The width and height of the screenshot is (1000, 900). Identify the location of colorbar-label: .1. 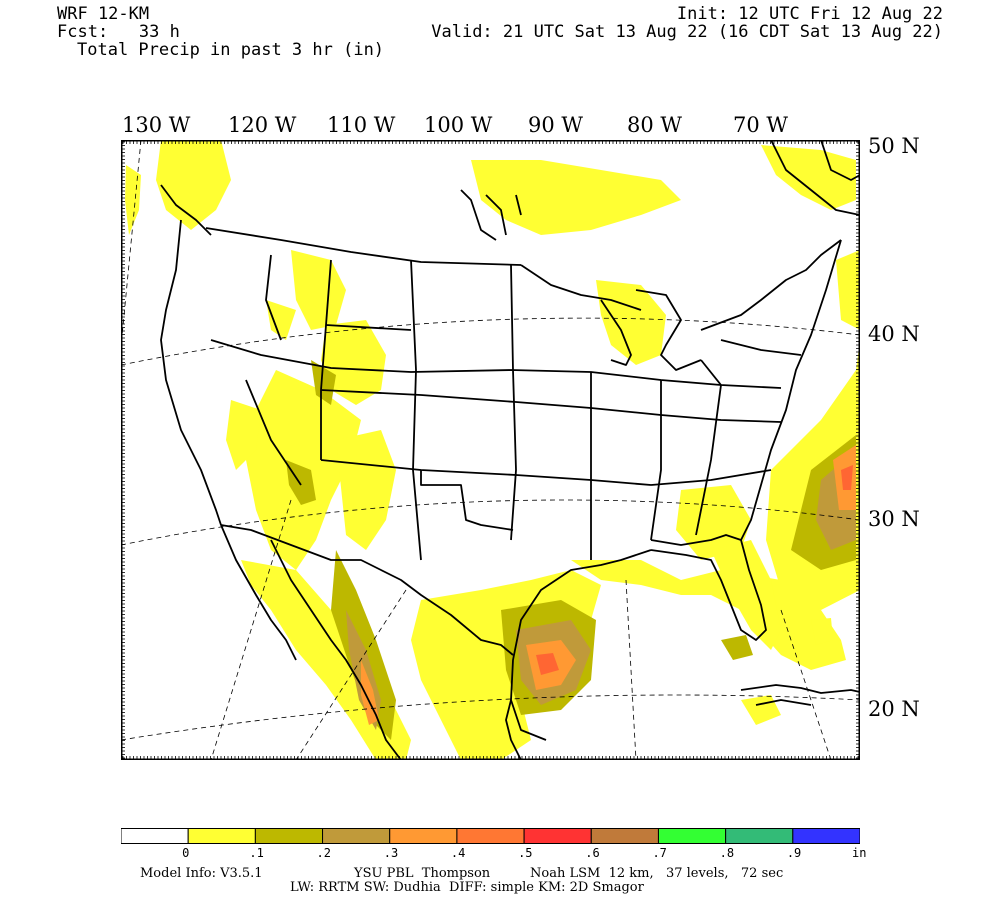
(256, 853).